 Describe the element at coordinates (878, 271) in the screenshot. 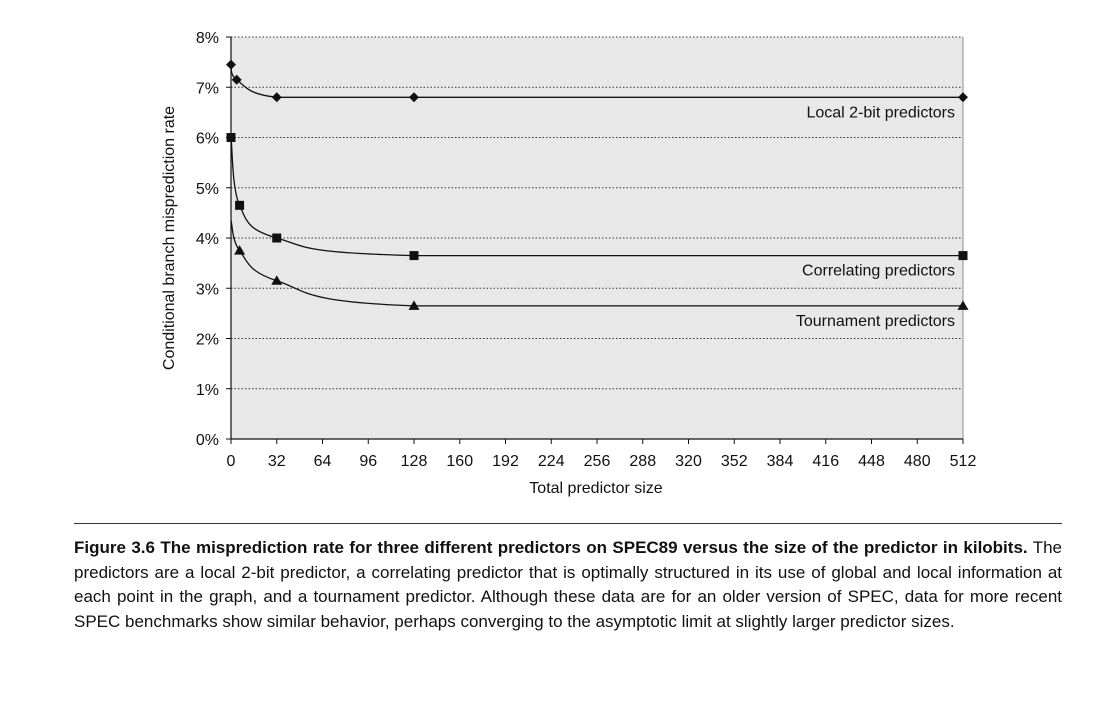

I see `series-label-1: Correlating predictors` at that location.